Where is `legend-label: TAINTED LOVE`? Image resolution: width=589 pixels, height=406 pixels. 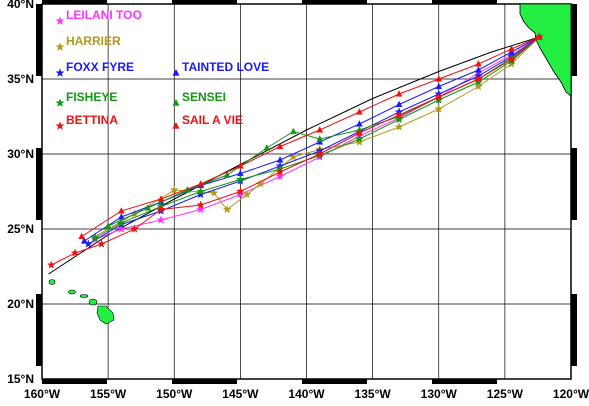 legend-label: TAINTED LOVE is located at coordinates (225, 67).